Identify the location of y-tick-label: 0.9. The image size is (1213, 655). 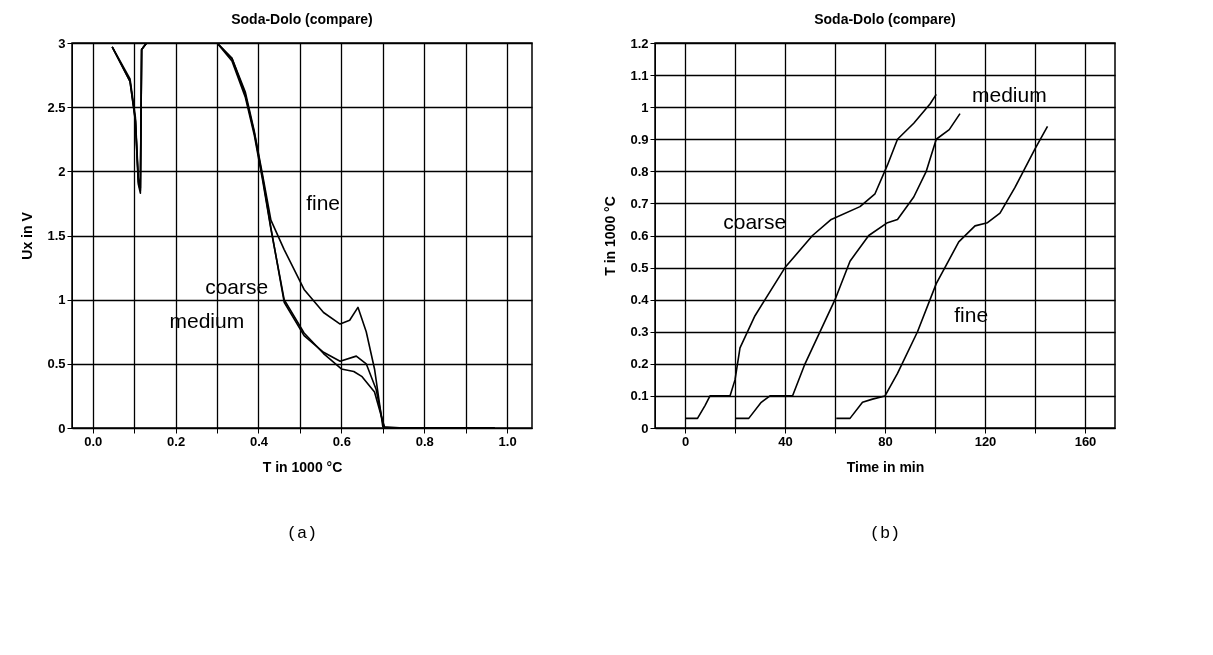
(639, 139).